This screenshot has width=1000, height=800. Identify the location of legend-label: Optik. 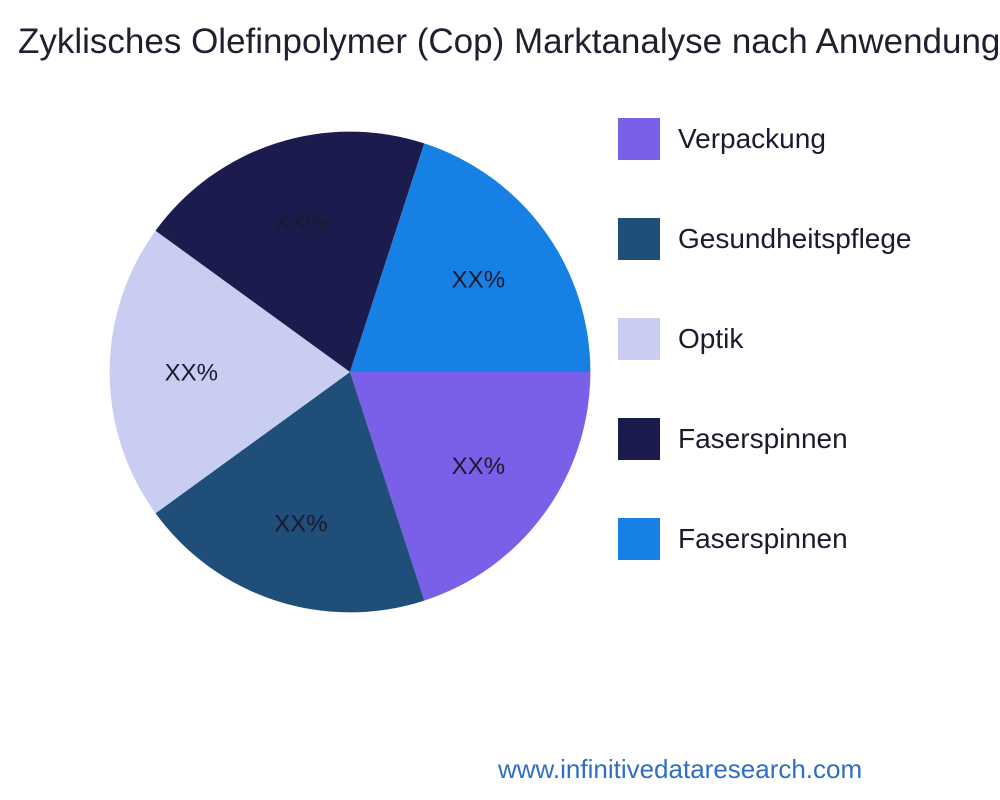
(711, 338).